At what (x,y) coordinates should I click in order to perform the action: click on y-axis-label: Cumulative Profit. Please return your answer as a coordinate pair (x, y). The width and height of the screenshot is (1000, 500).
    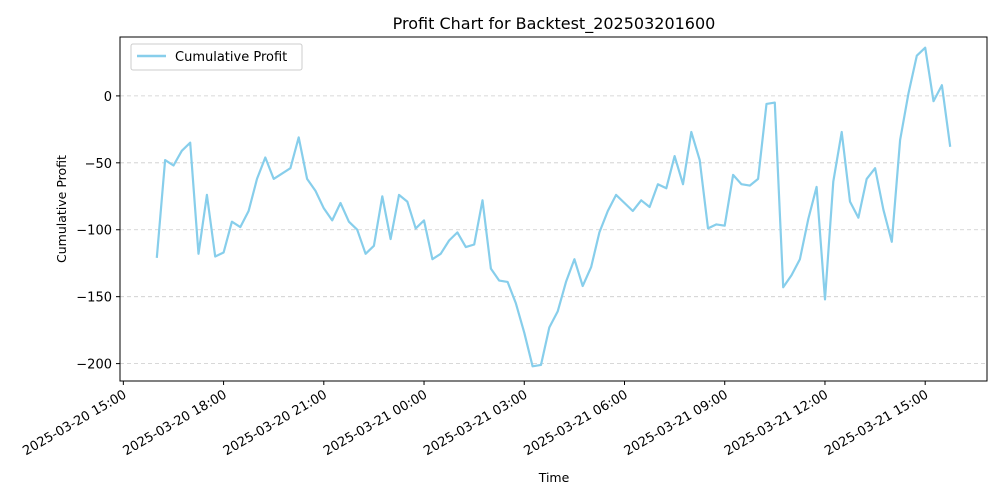
    Looking at the image, I should click on (61, 209).